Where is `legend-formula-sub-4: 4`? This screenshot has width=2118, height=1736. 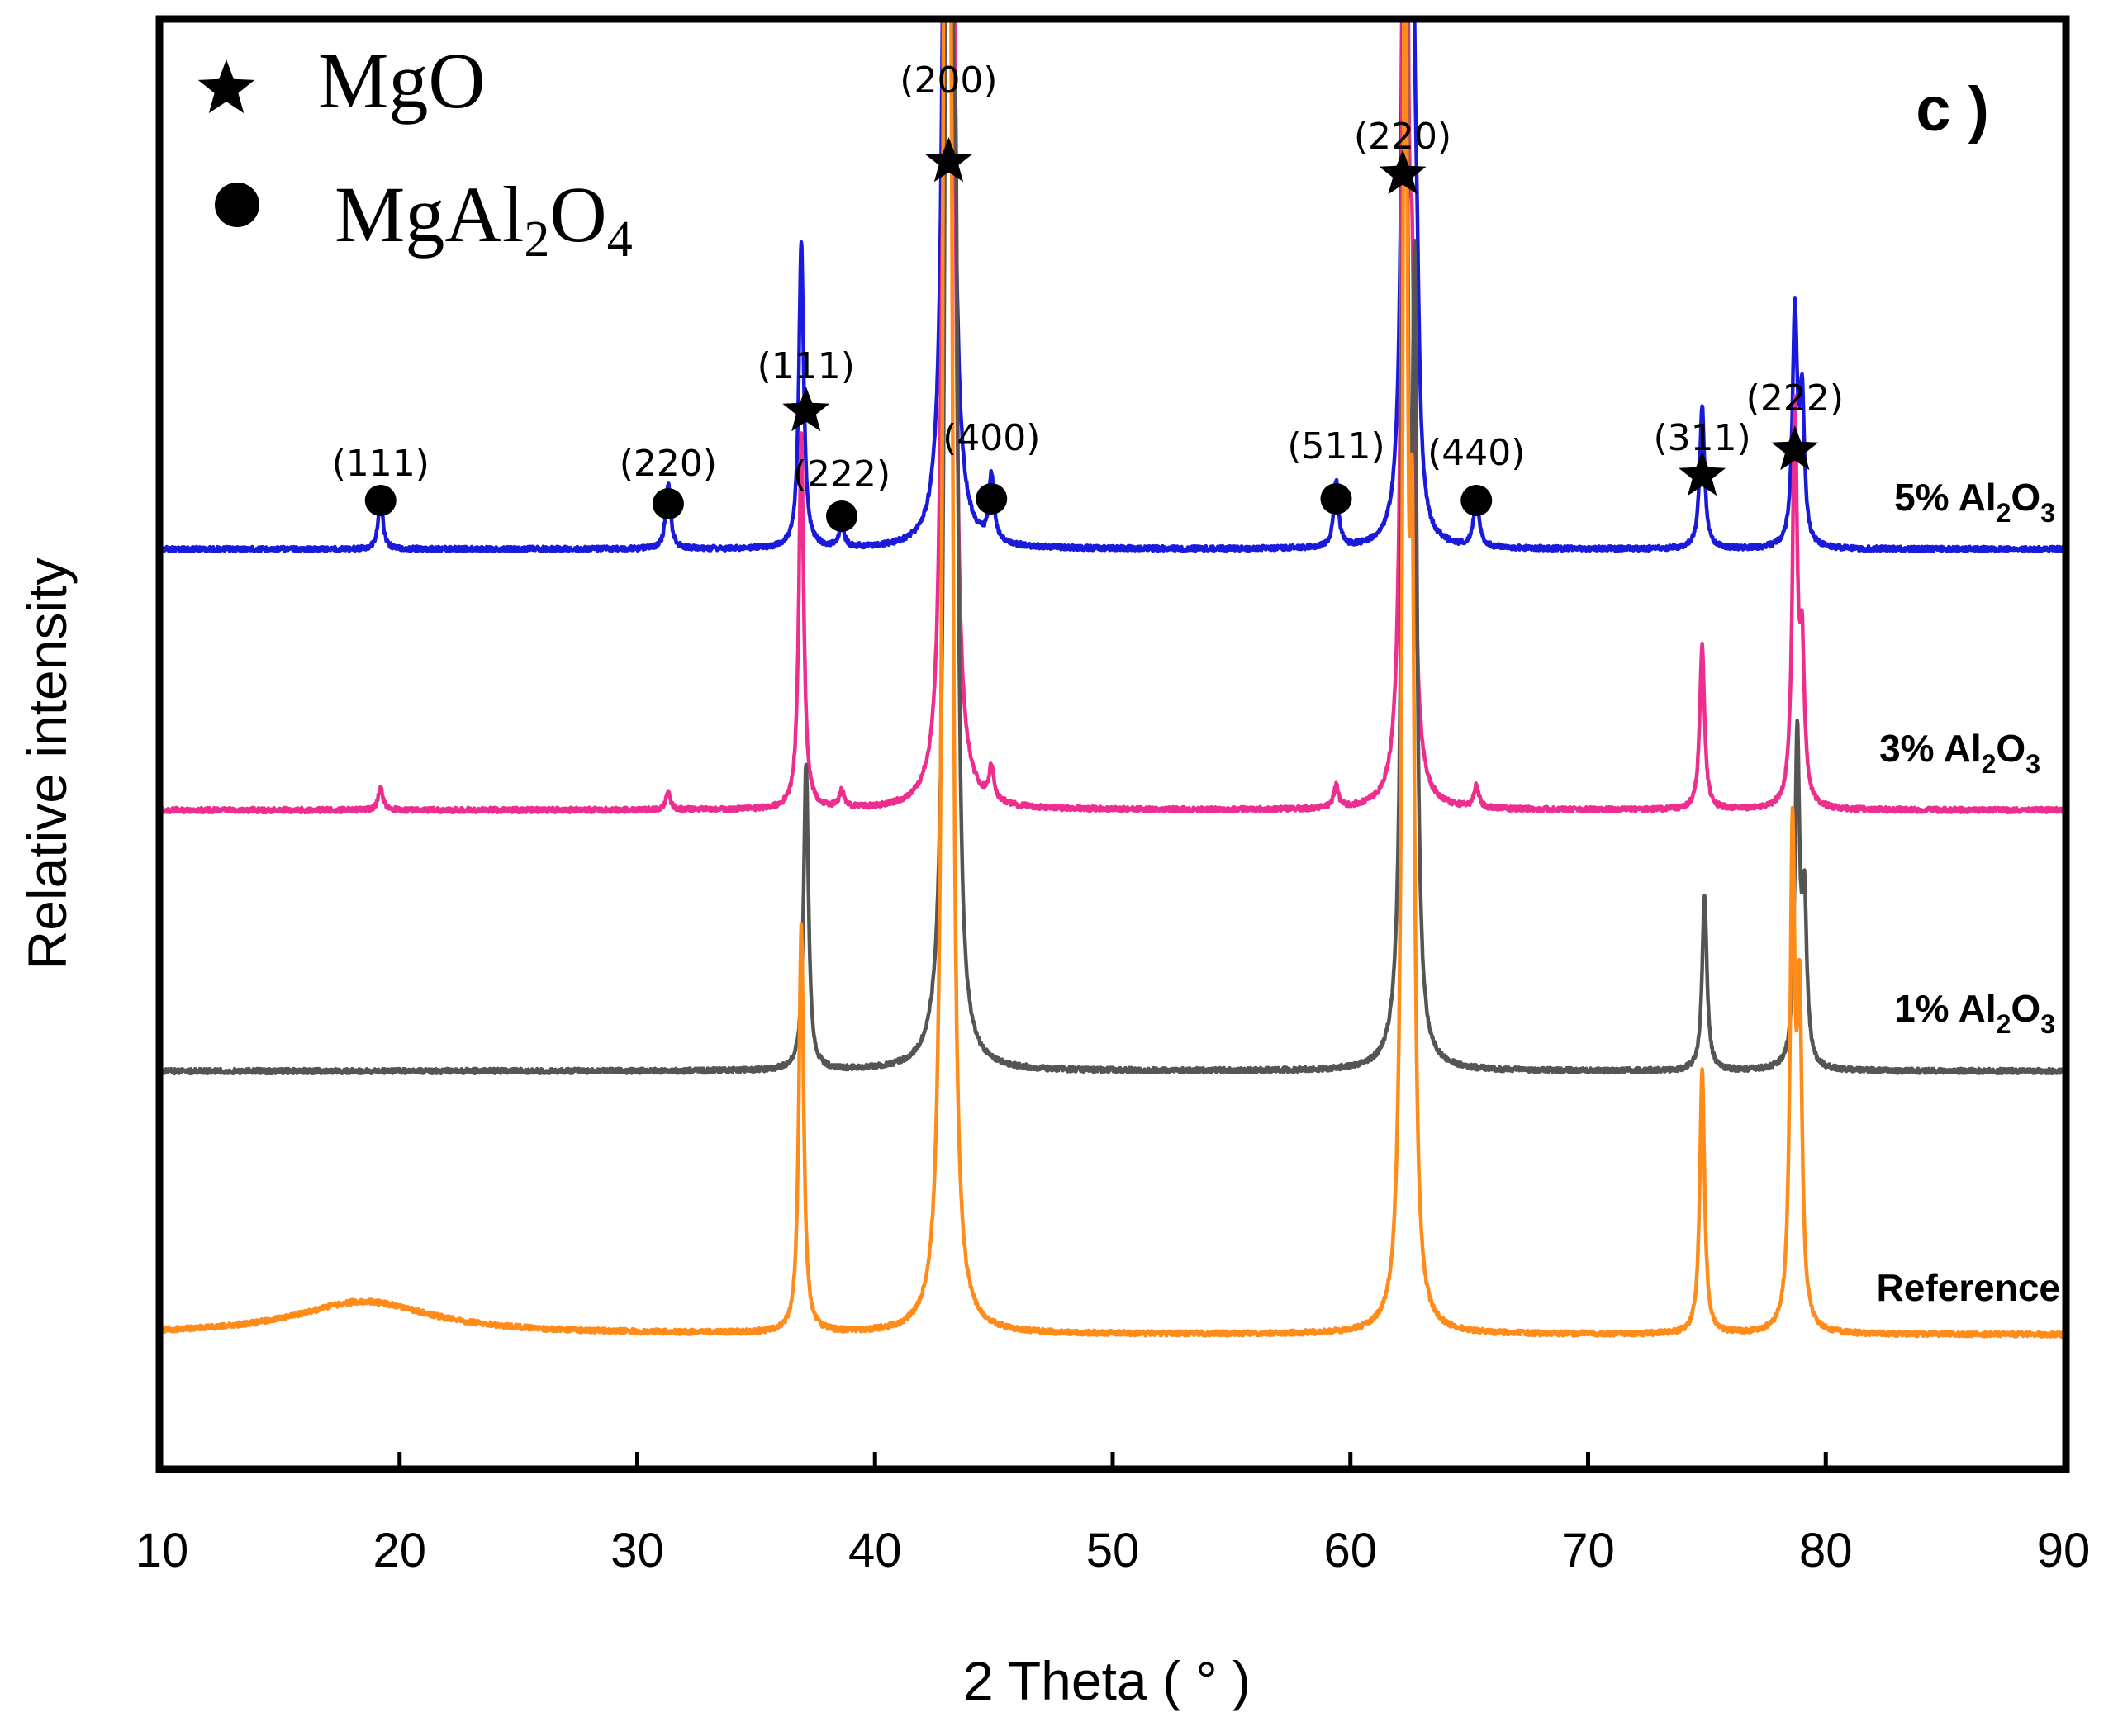 legend-formula-sub-4: 4 is located at coordinates (620, 239).